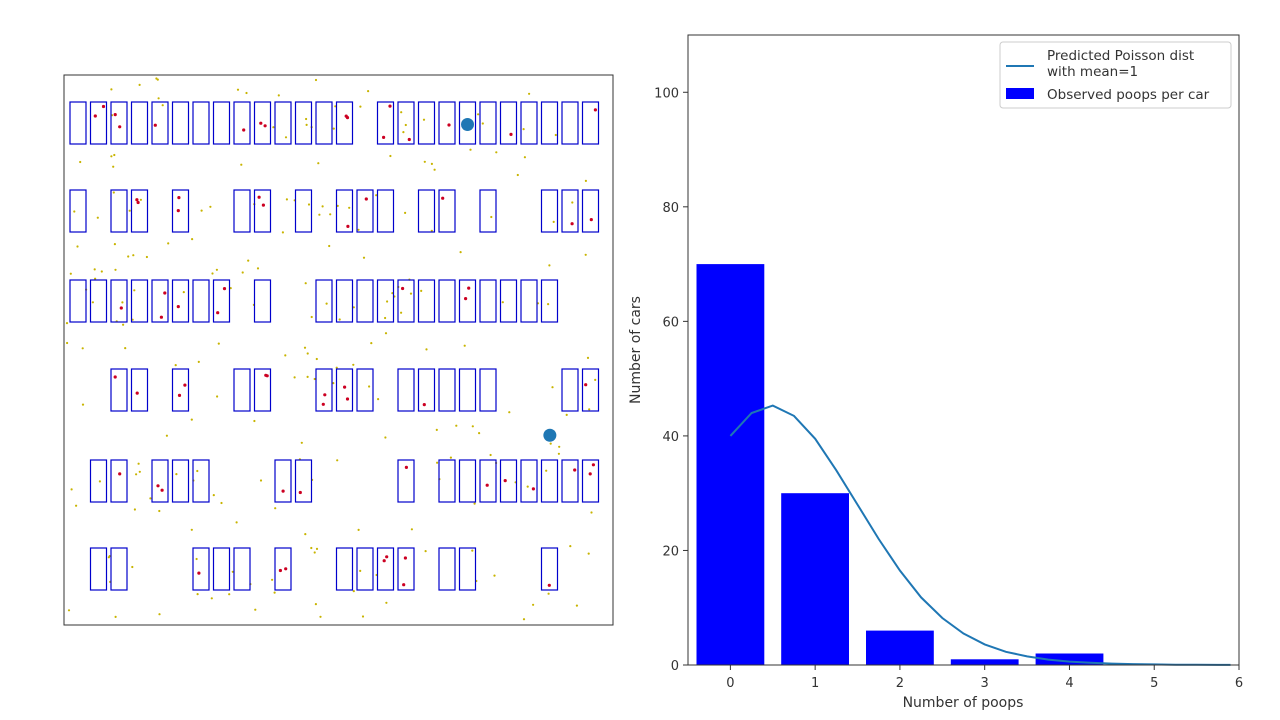 The image size is (1280, 720). Describe the element at coordinates (1069, 683) in the screenshot. I see `x-tick-label: 4` at that location.